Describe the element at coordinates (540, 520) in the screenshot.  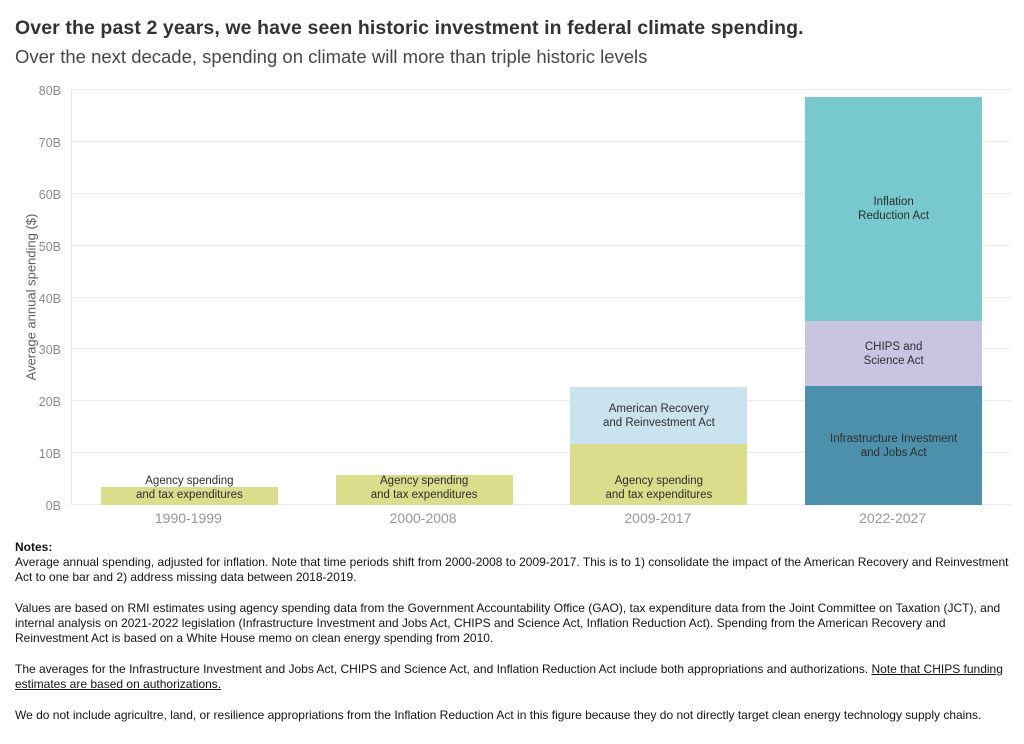
I see `x-axis-labels: 1990-1999 2000-2008 2009-2017 2022-2027` at that location.